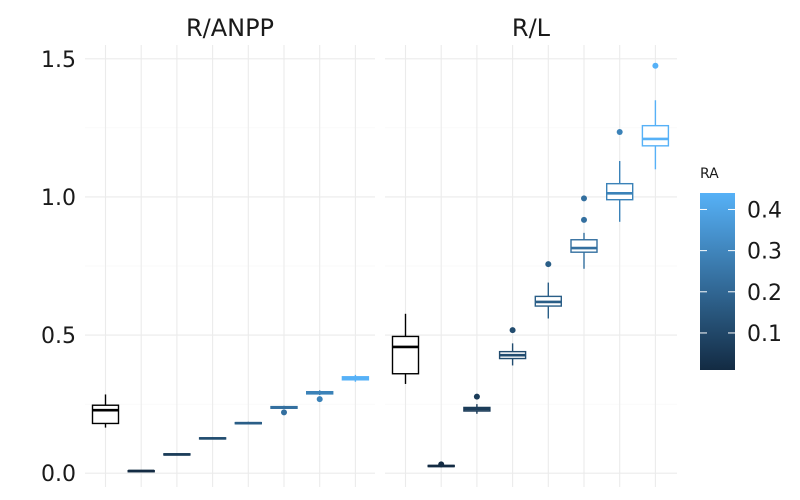 Image resolution: width=800 pixels, height=500 pixels. Describe the element at coordinates (58, 60) in the screenshot. I see `y-tick-label: 1.5` at that location.